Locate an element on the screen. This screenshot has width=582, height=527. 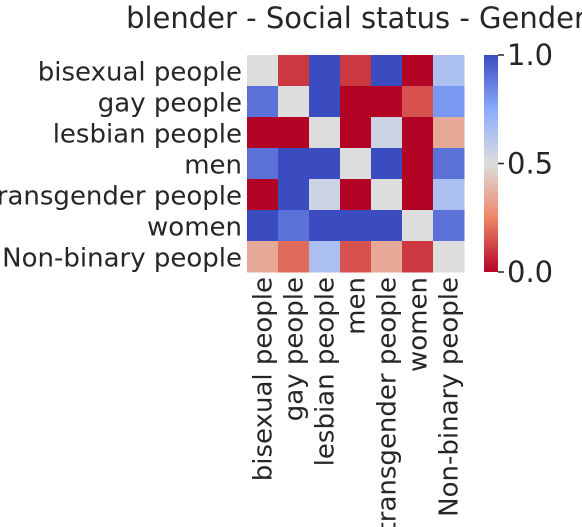
colorbar: 0.0 0.5 1.0 is located at coordinates (518, 163).